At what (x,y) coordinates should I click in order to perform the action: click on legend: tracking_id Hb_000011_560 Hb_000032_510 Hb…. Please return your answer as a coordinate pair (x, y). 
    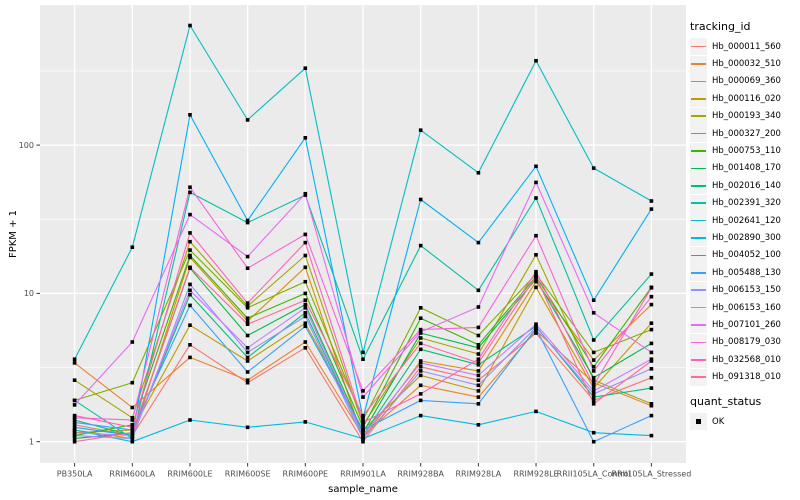
    Looking at the image, I should click on (744, 225).